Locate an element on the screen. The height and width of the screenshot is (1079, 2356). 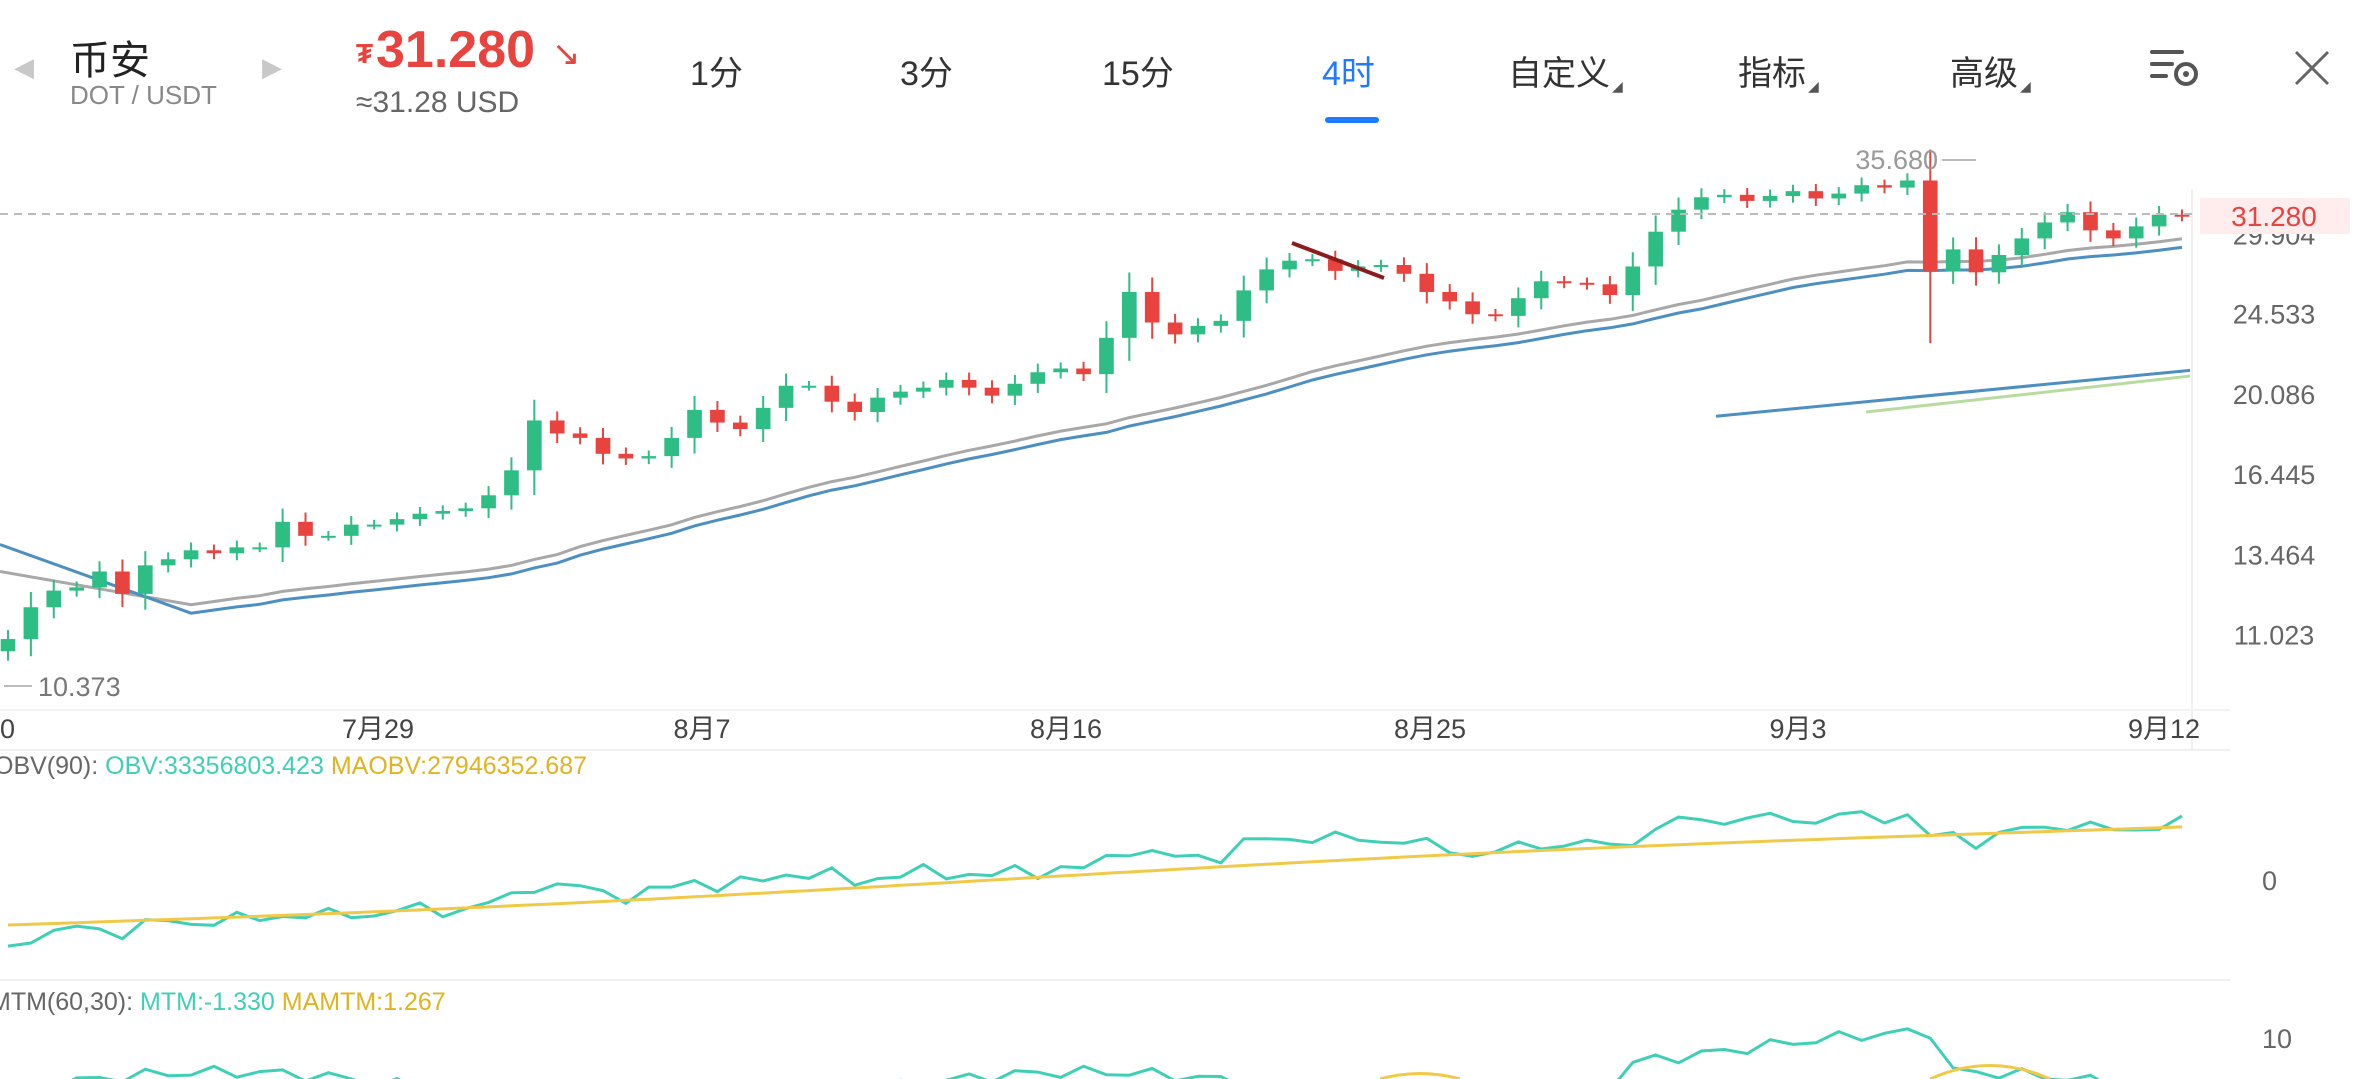
price-tick-label: 16.445 is located at coordinates (2274, 475).